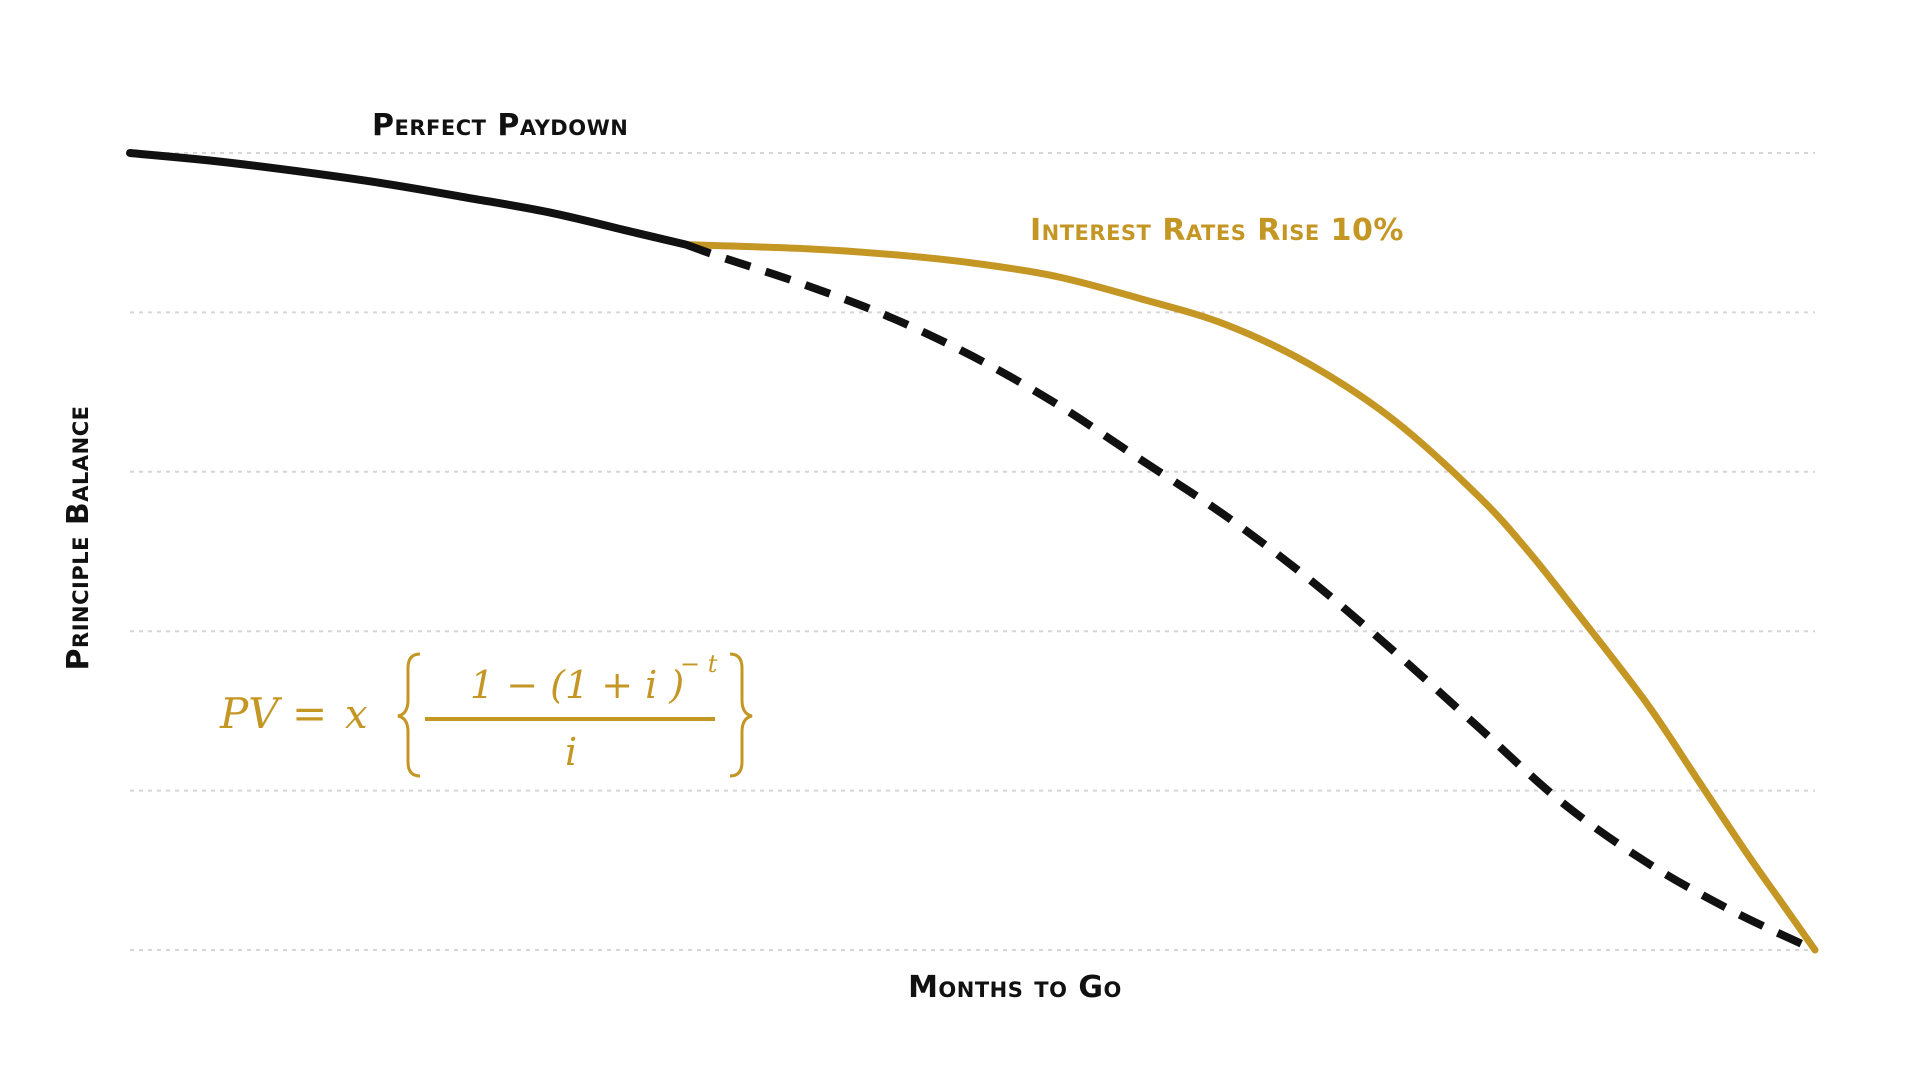 This screenshot has height=1080, width=1920. I want to click on formula-lhs: PV =, so click(273, 713).